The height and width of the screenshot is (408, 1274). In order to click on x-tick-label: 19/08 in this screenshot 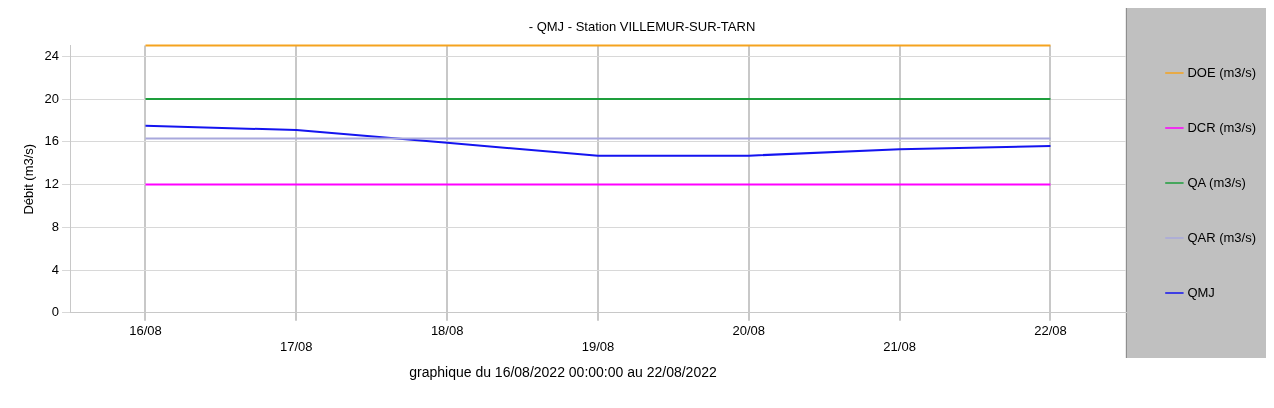, I will do `click(598, 346)`.